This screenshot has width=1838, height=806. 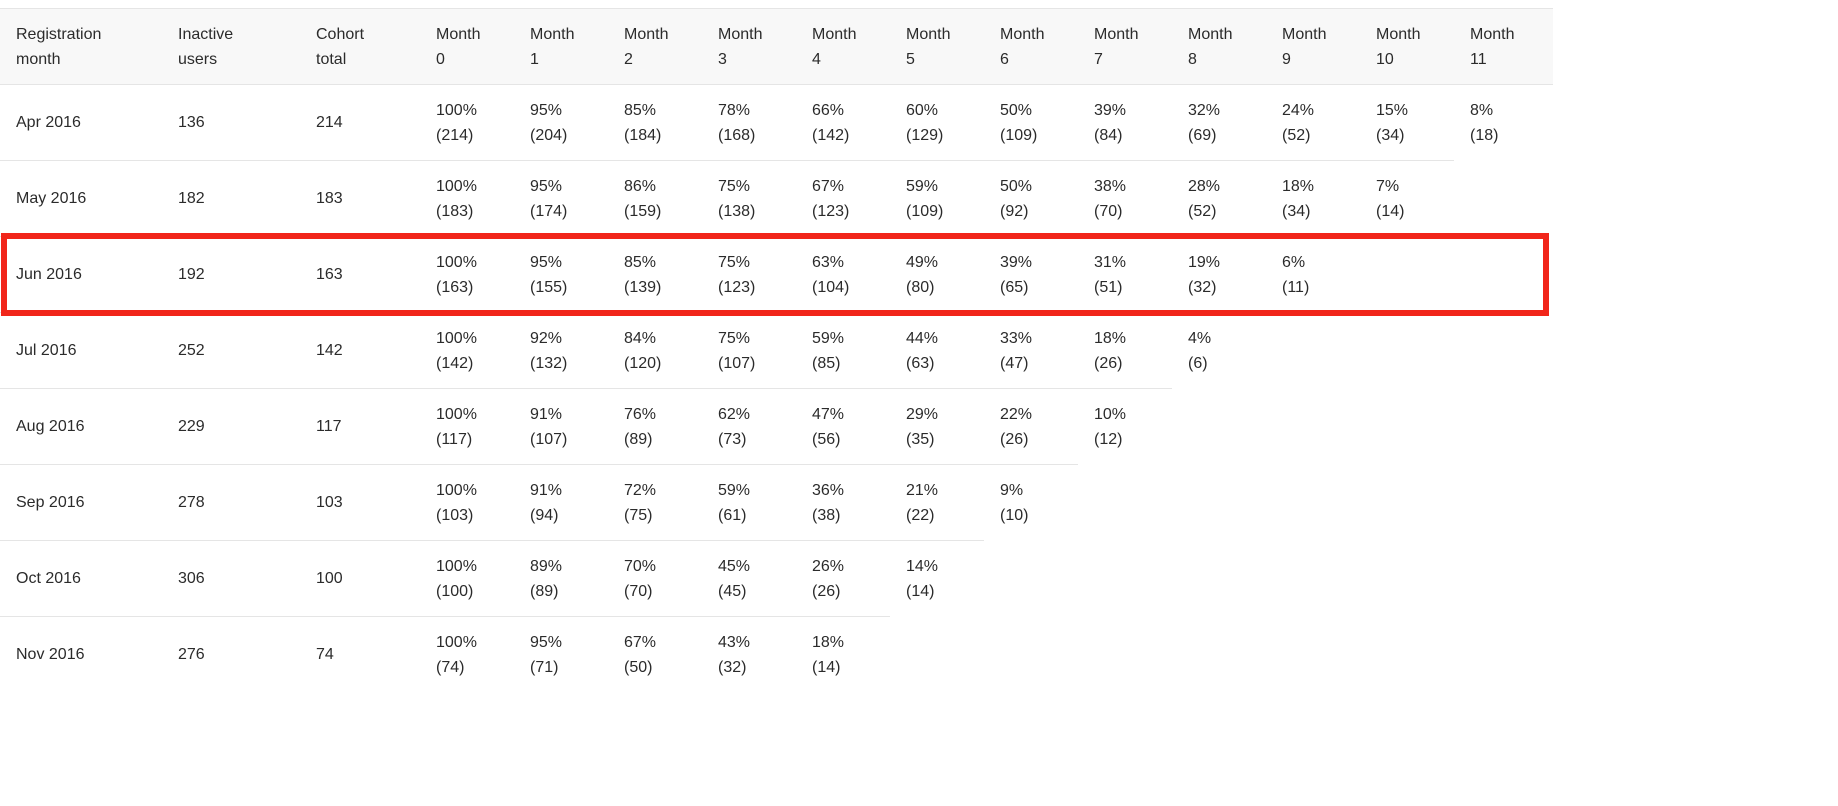 I want to click on retention-cell: 7% (14), so click(x=1407, y=198).